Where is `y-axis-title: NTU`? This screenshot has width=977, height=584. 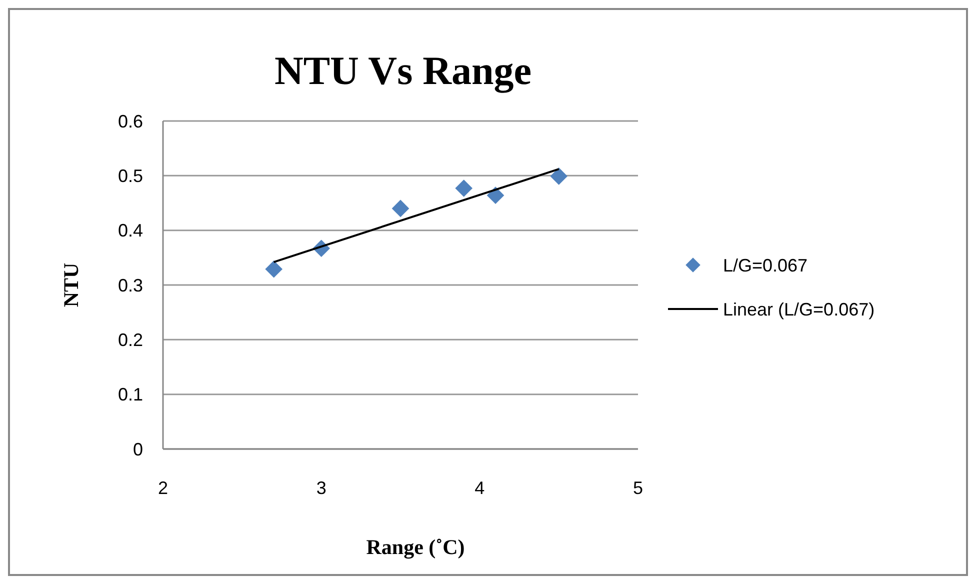 y-axis-title: NTU is located at coordinates (71, 285).